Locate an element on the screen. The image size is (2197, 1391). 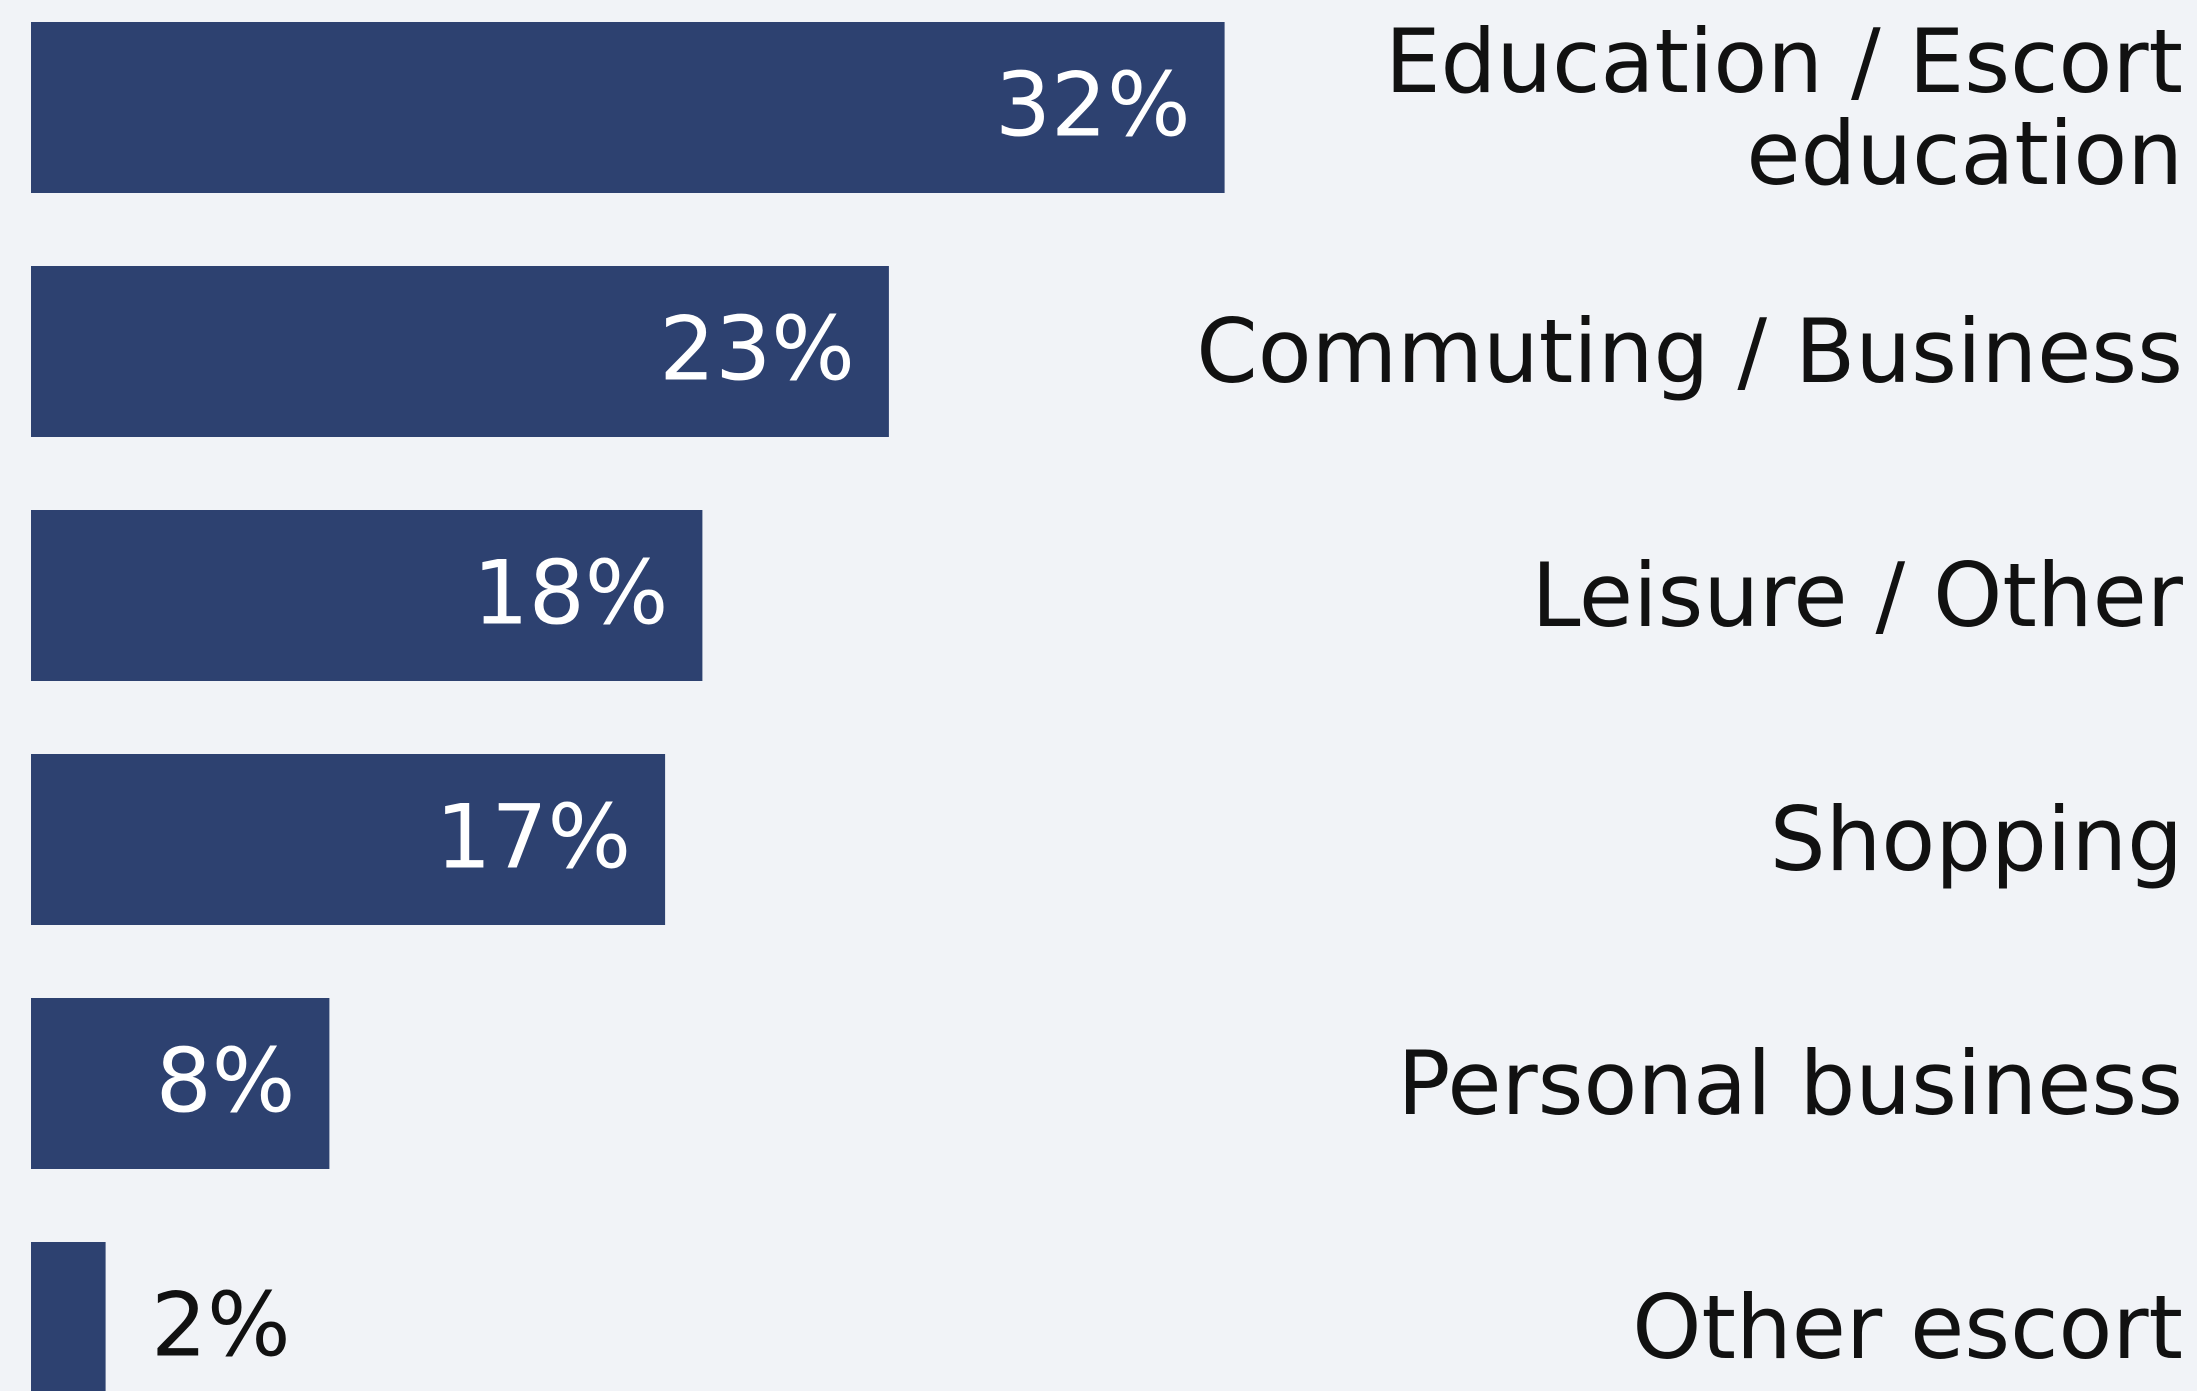
category-label: Shopping is located at coordinates (1976, 839).